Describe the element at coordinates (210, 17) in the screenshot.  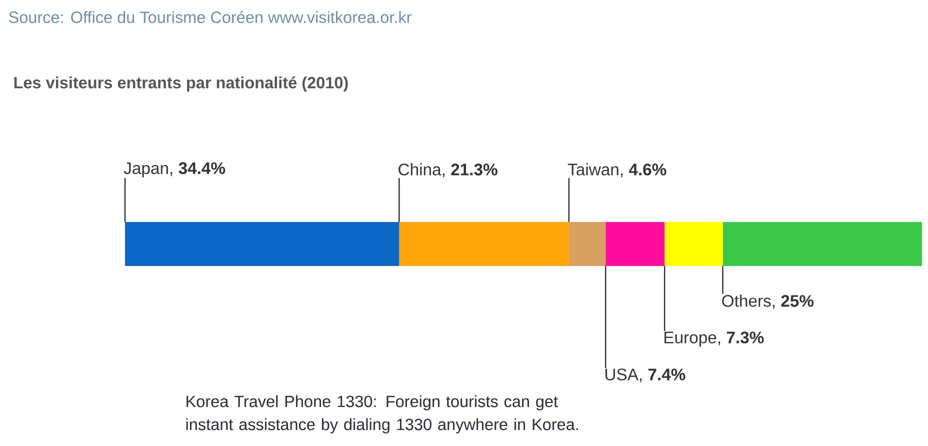
I see `source-note: Source: Office du Tourisme Coréen www.visitkorea.or.kr` at that location.